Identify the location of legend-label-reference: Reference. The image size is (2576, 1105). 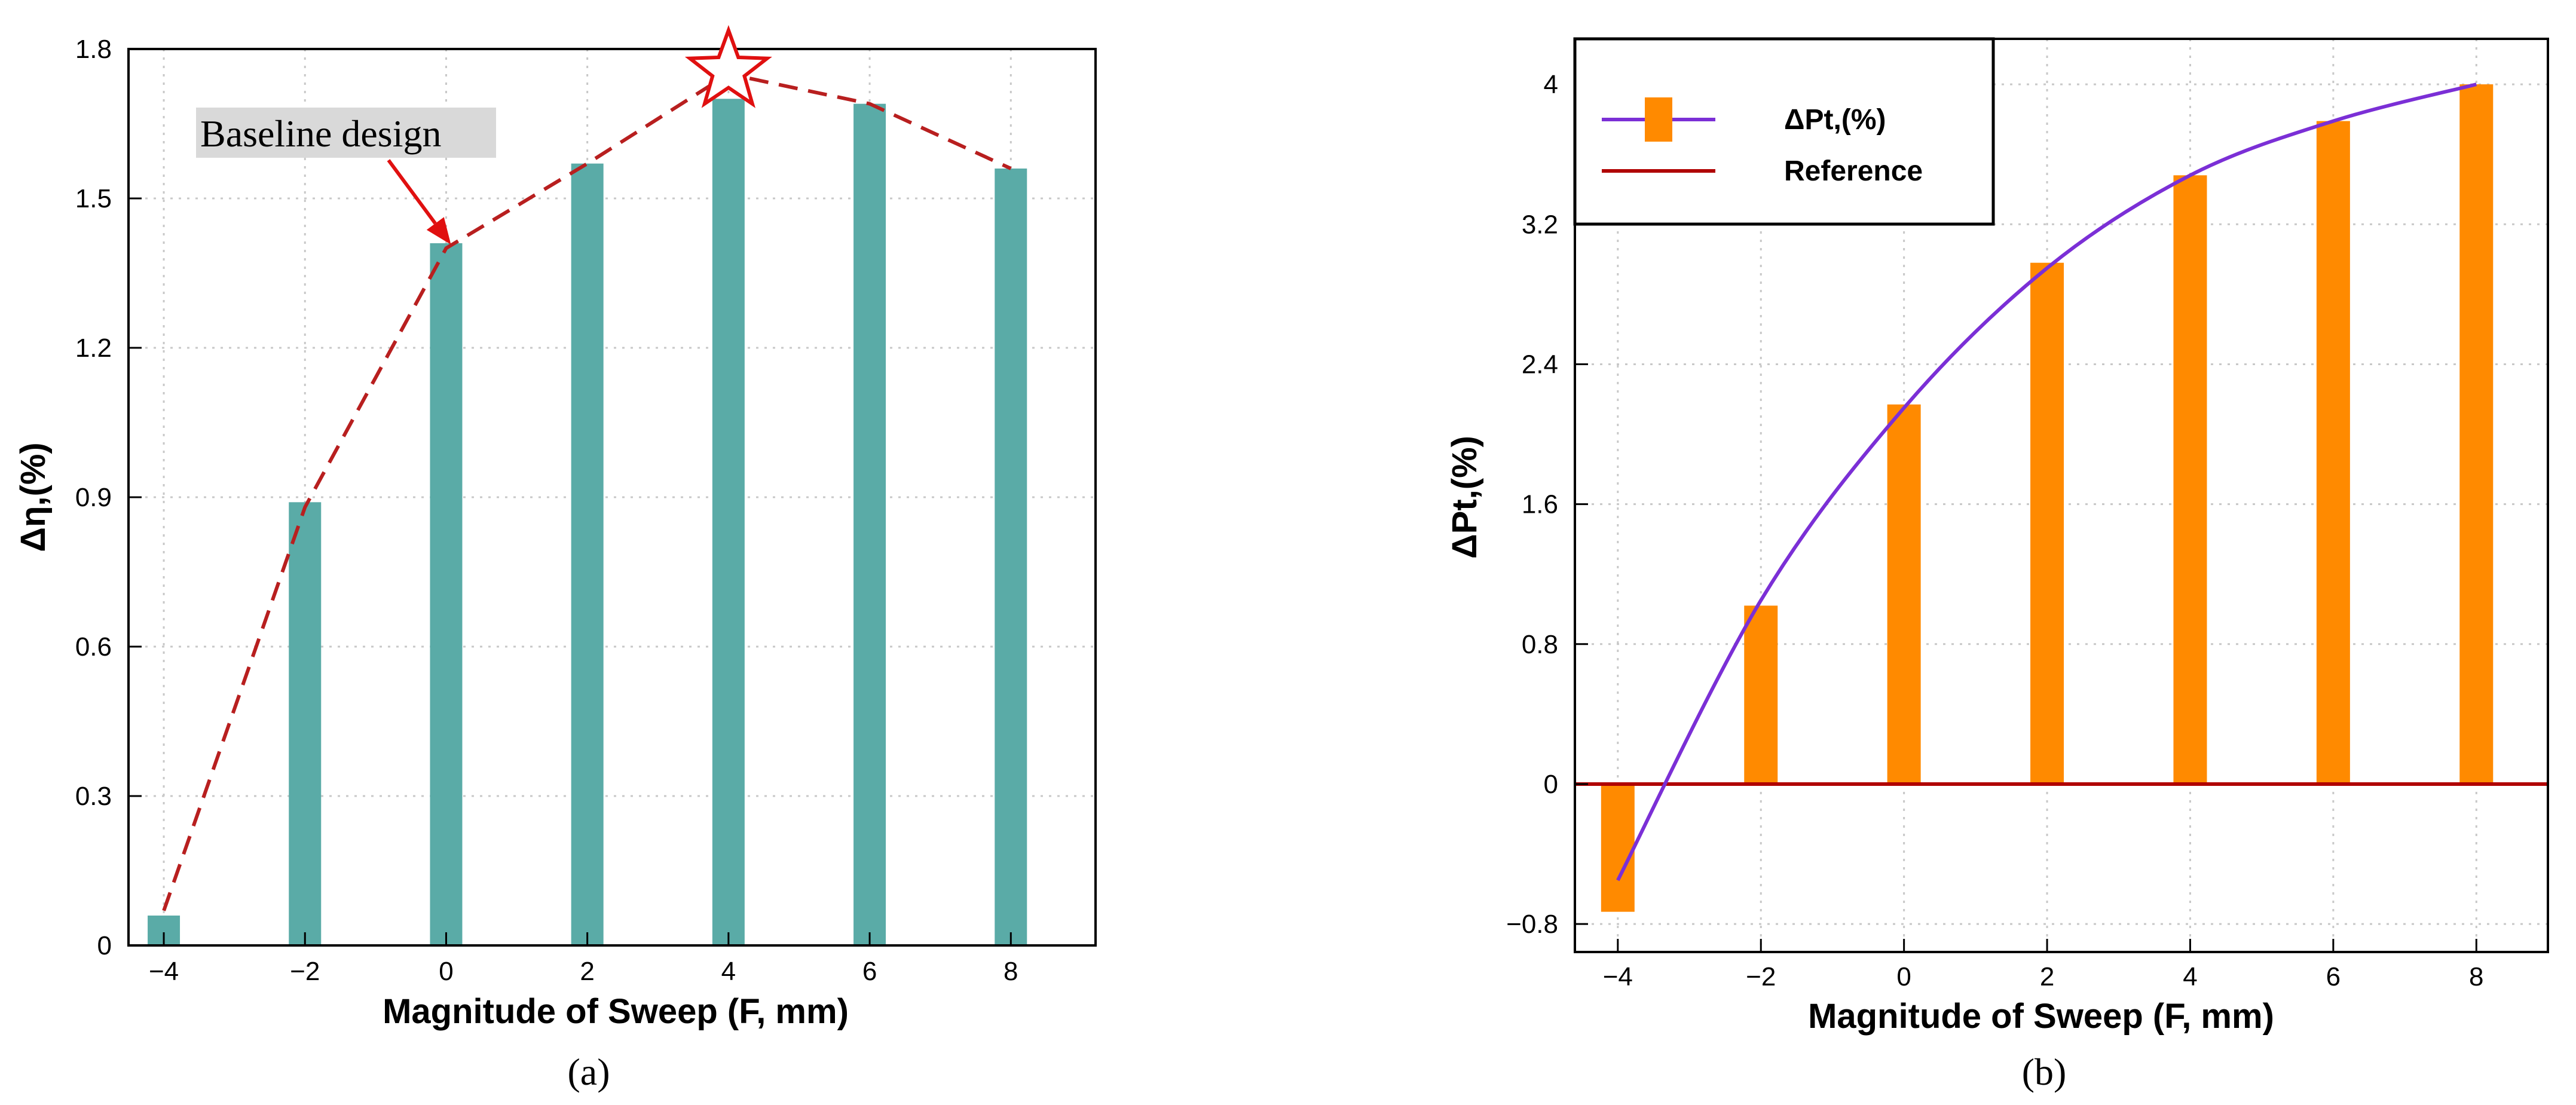
(1853, 171).